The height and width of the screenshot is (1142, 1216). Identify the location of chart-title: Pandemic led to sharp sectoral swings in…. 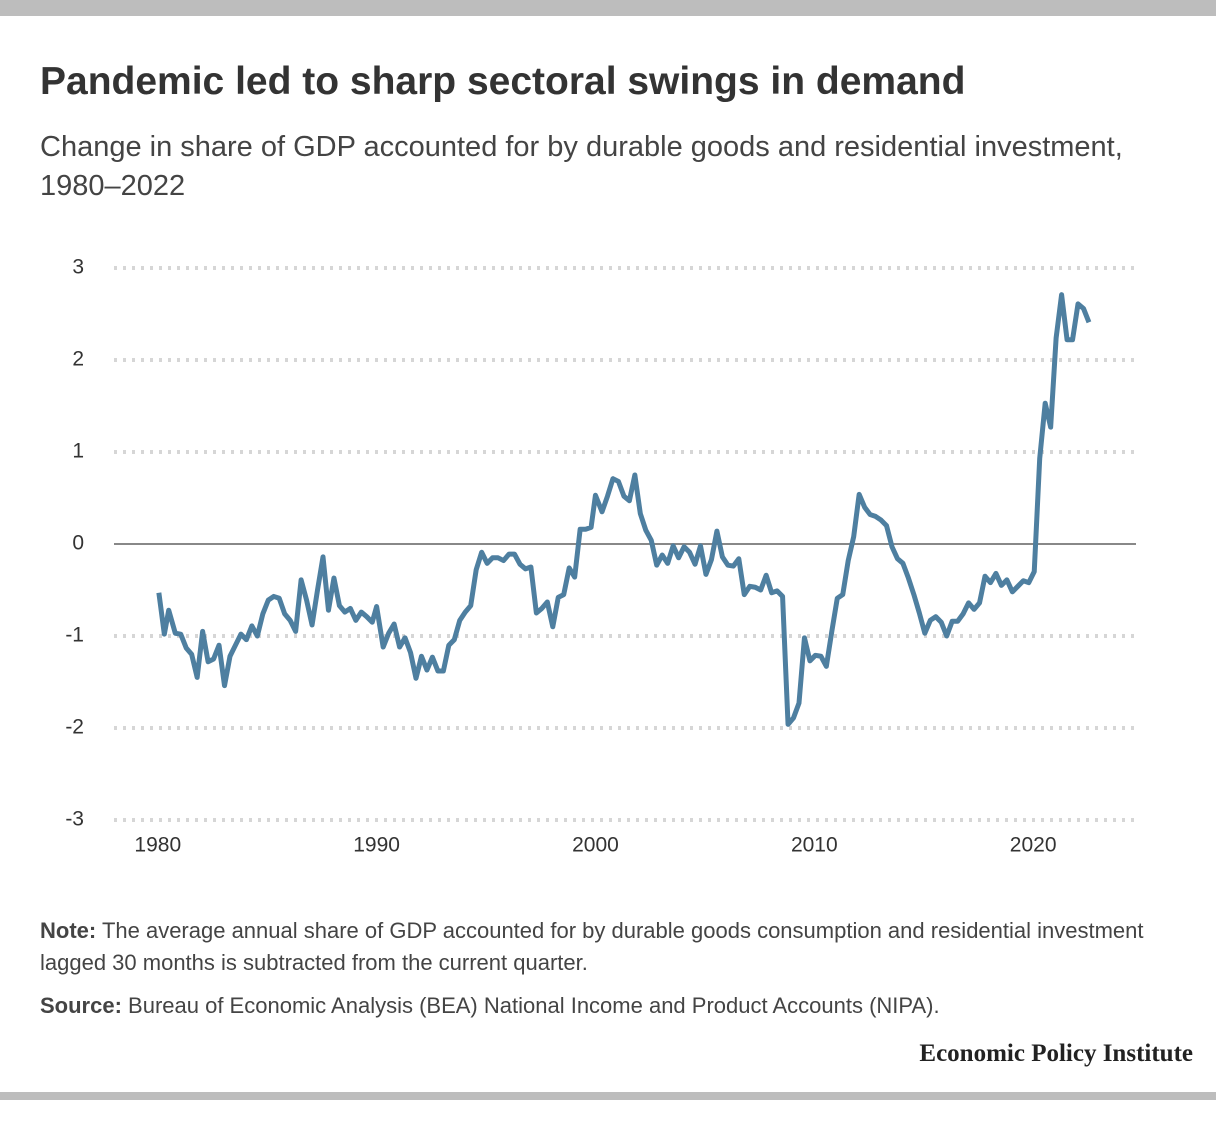
(503, 81).